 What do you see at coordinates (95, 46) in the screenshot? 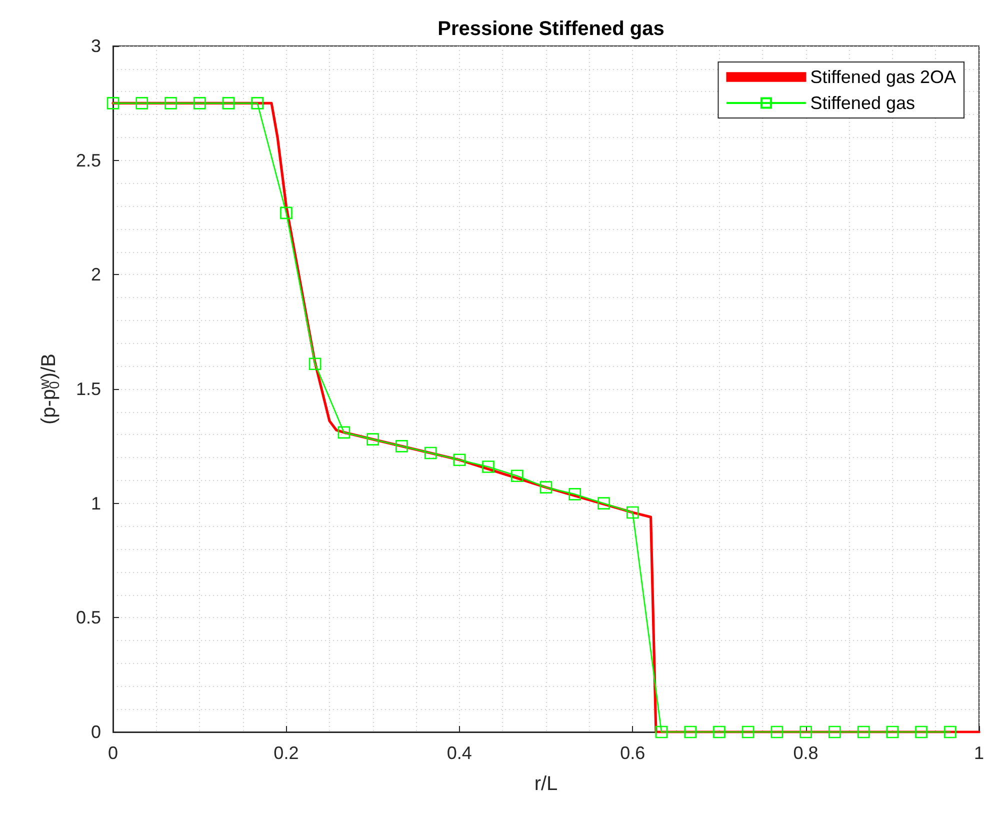
I see `y-tick-label: 3` at bounding box center [95, 46].